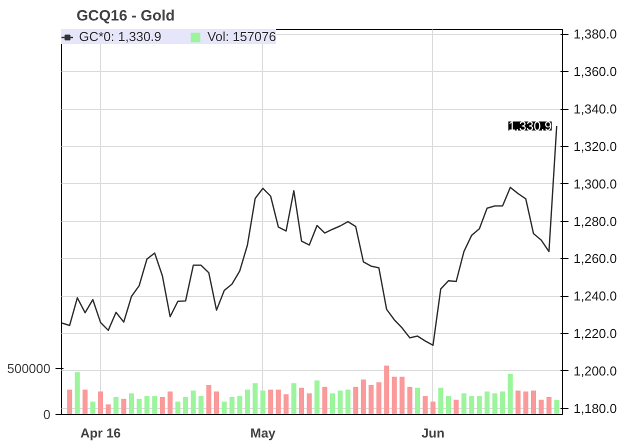 The image size is (619, 443). I want to click on legend-label: Vol: 157076, so click(241, 36).